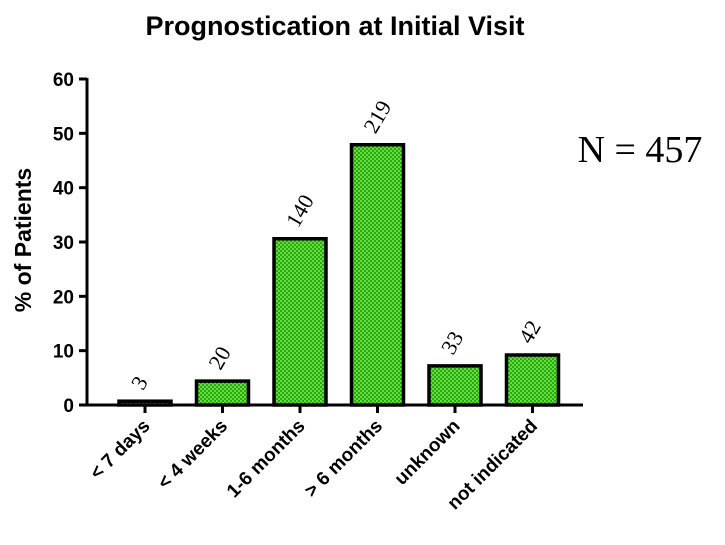  What do you see at coordinates (344, 459) in the screenshot?
I see `x-category-label: > 6 months` at bounding box center [344, 459].